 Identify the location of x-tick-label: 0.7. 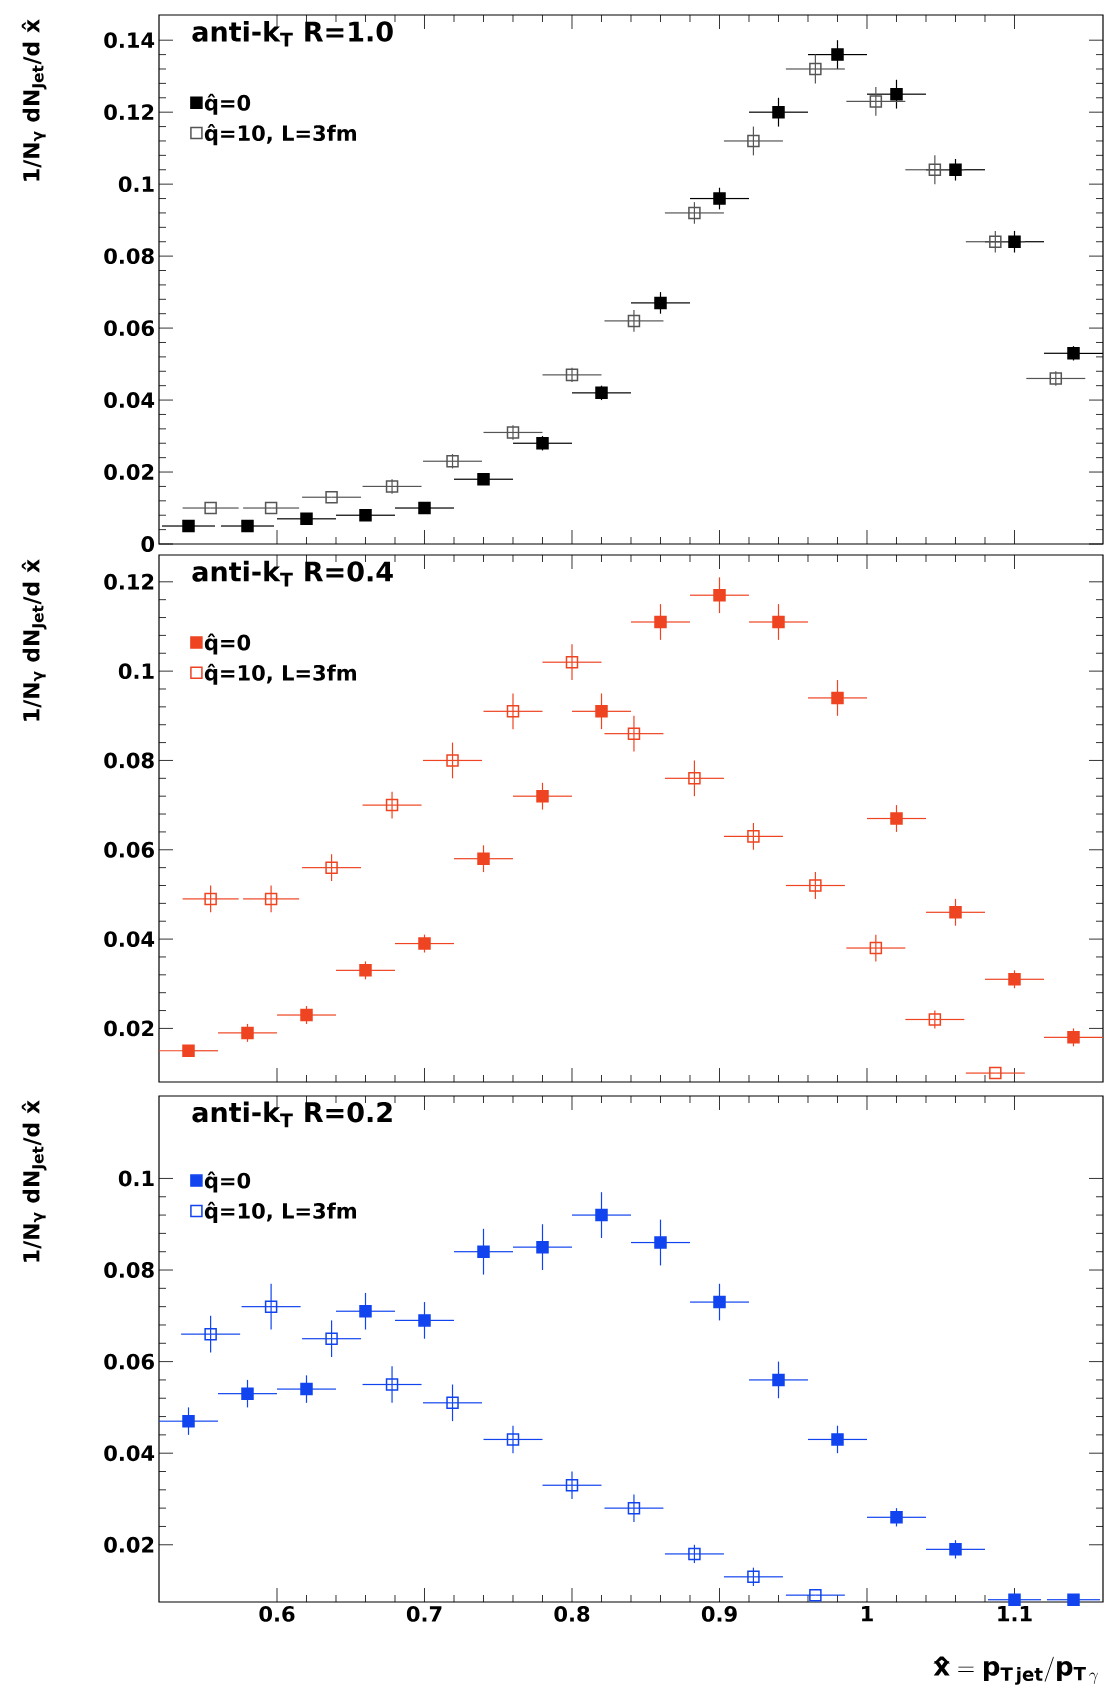
(424, 1613).